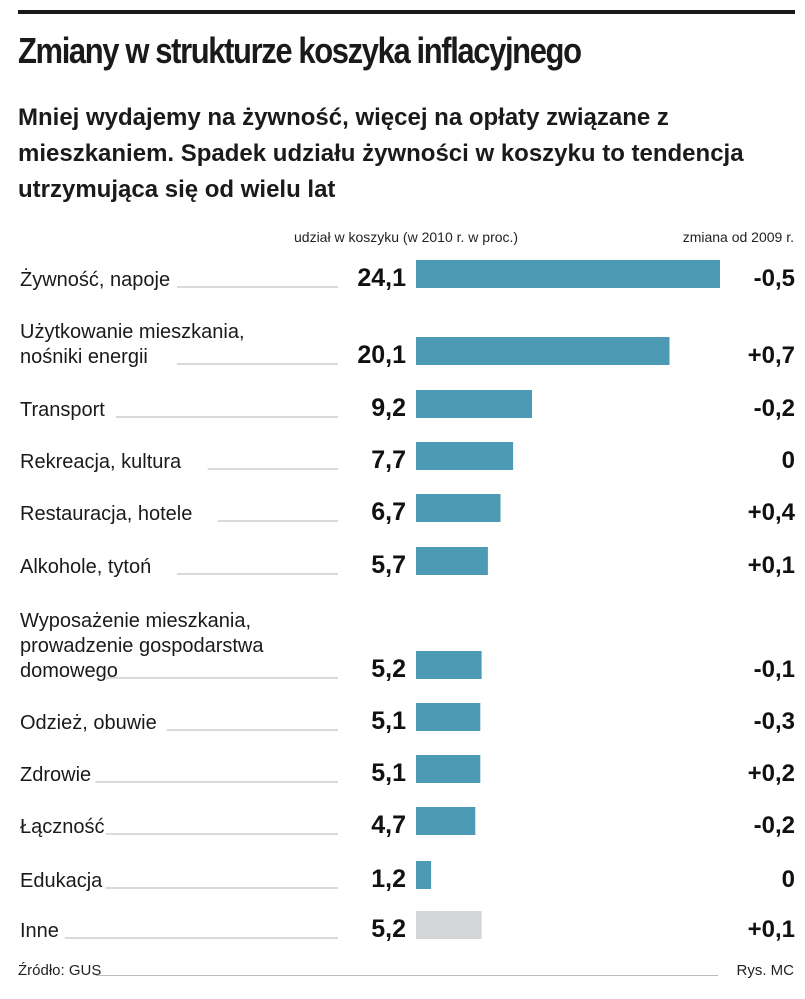 Image resolution: width=805 pixels, height=999 pixels. What do you see at coordinates (61, 881) in the screenshot?
I see `category-label: Edukacja` at bounding box center [61, 881].